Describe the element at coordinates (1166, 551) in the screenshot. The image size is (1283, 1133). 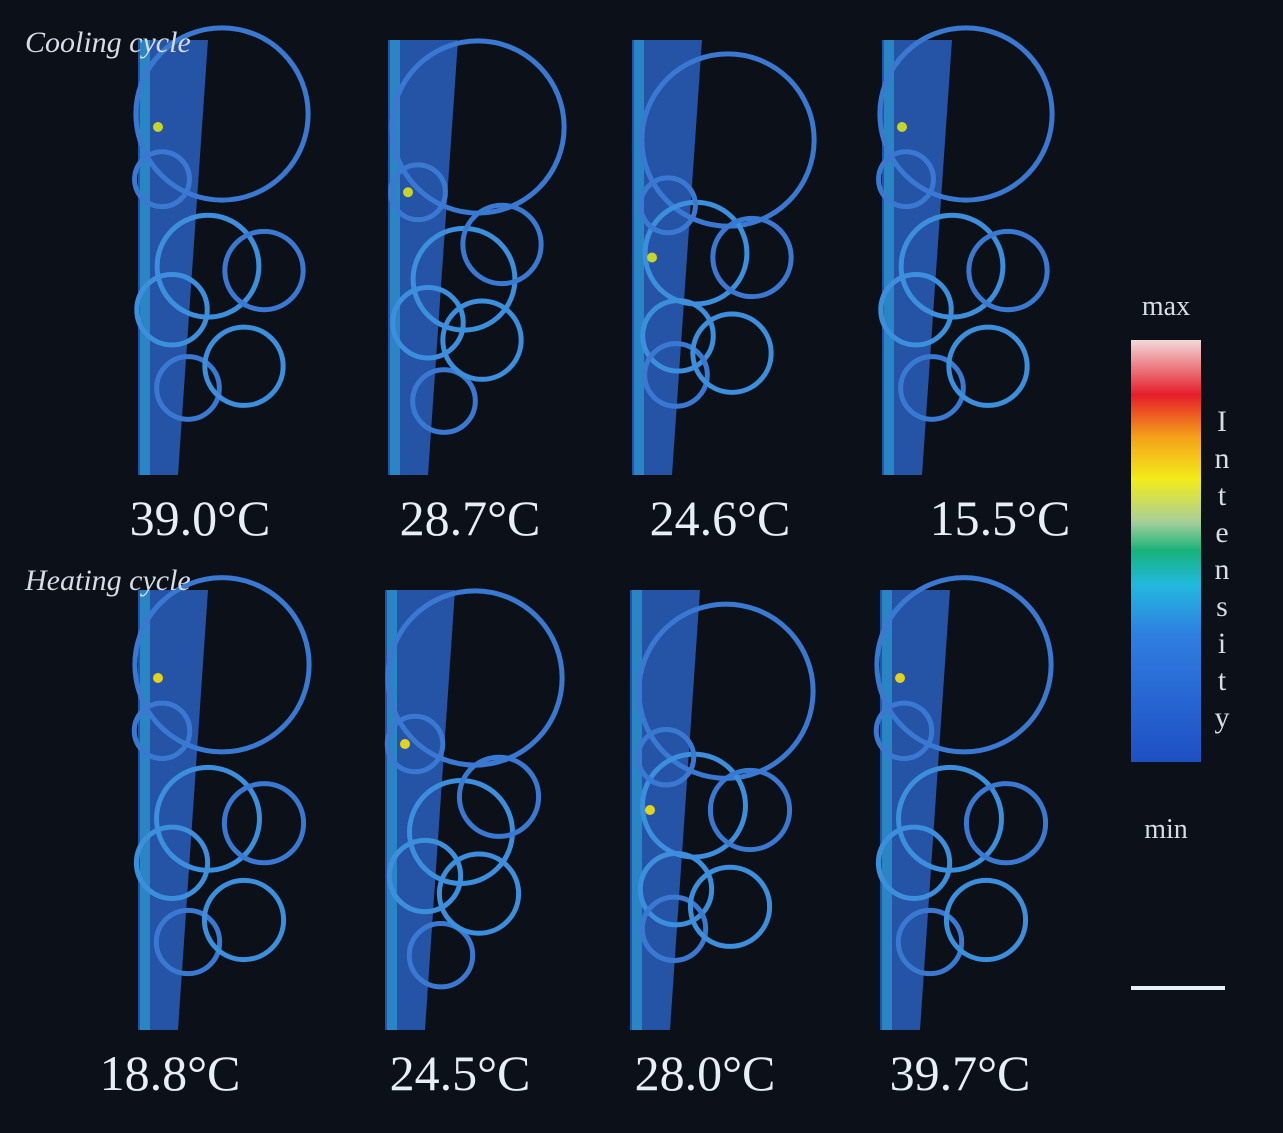
I see `colorbar` at that location.